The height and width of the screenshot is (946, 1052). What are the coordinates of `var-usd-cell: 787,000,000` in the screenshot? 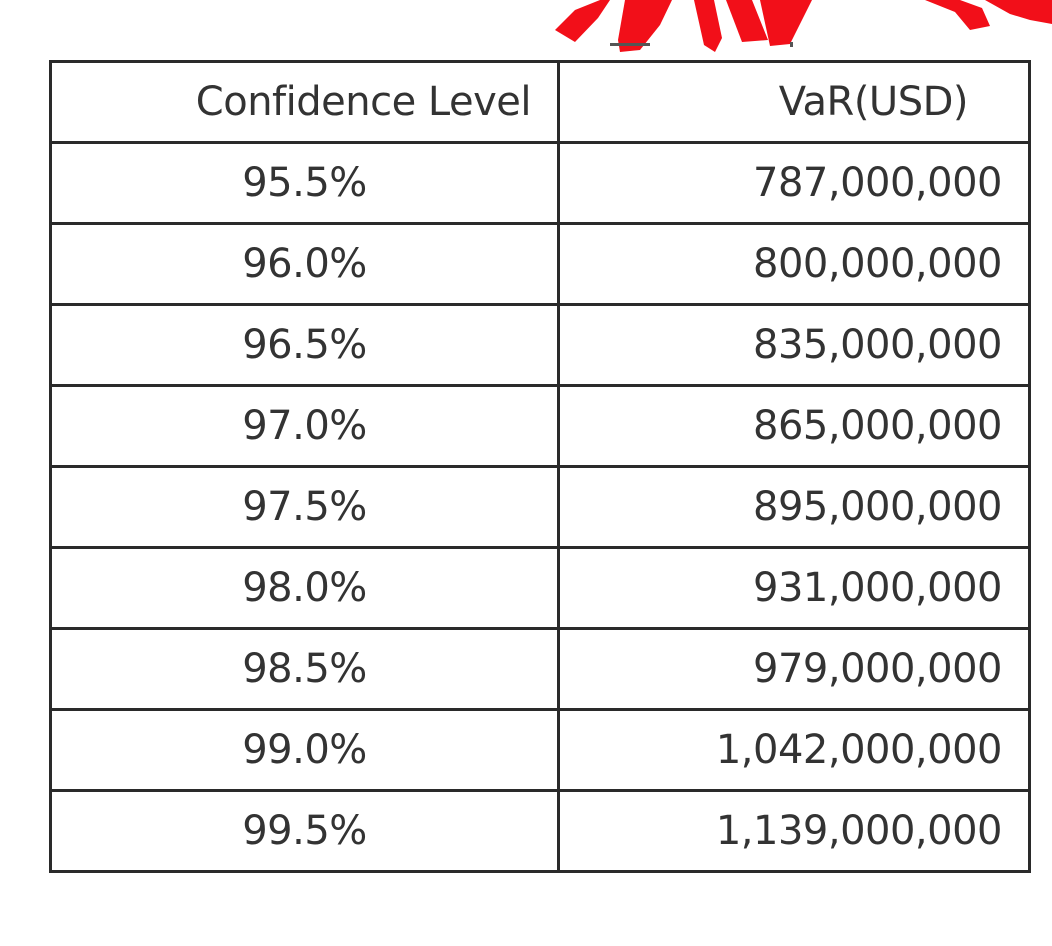 It's located at (794, 183).